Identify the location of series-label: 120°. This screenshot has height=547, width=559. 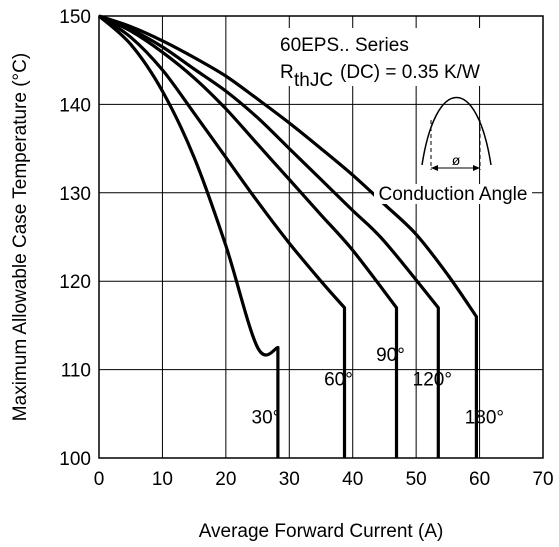
(432, 380).